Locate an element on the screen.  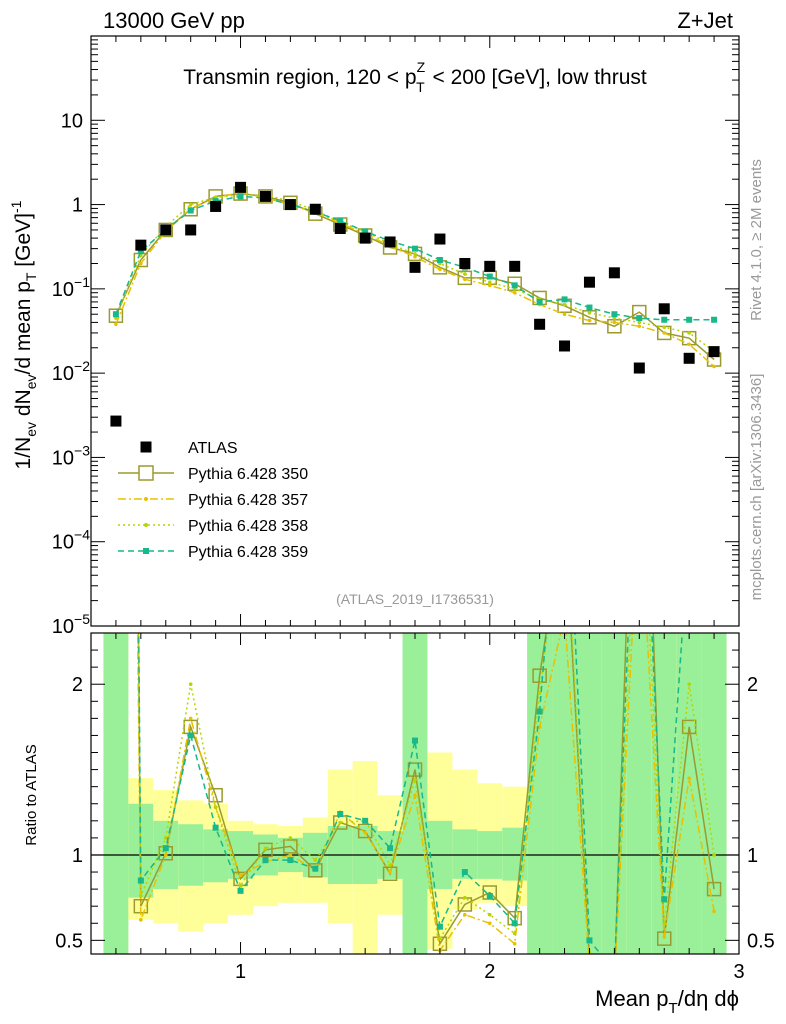
side-label-rivet: Rivet 4.1.0, ≥ 2M events is located at coordinates (756, 240).